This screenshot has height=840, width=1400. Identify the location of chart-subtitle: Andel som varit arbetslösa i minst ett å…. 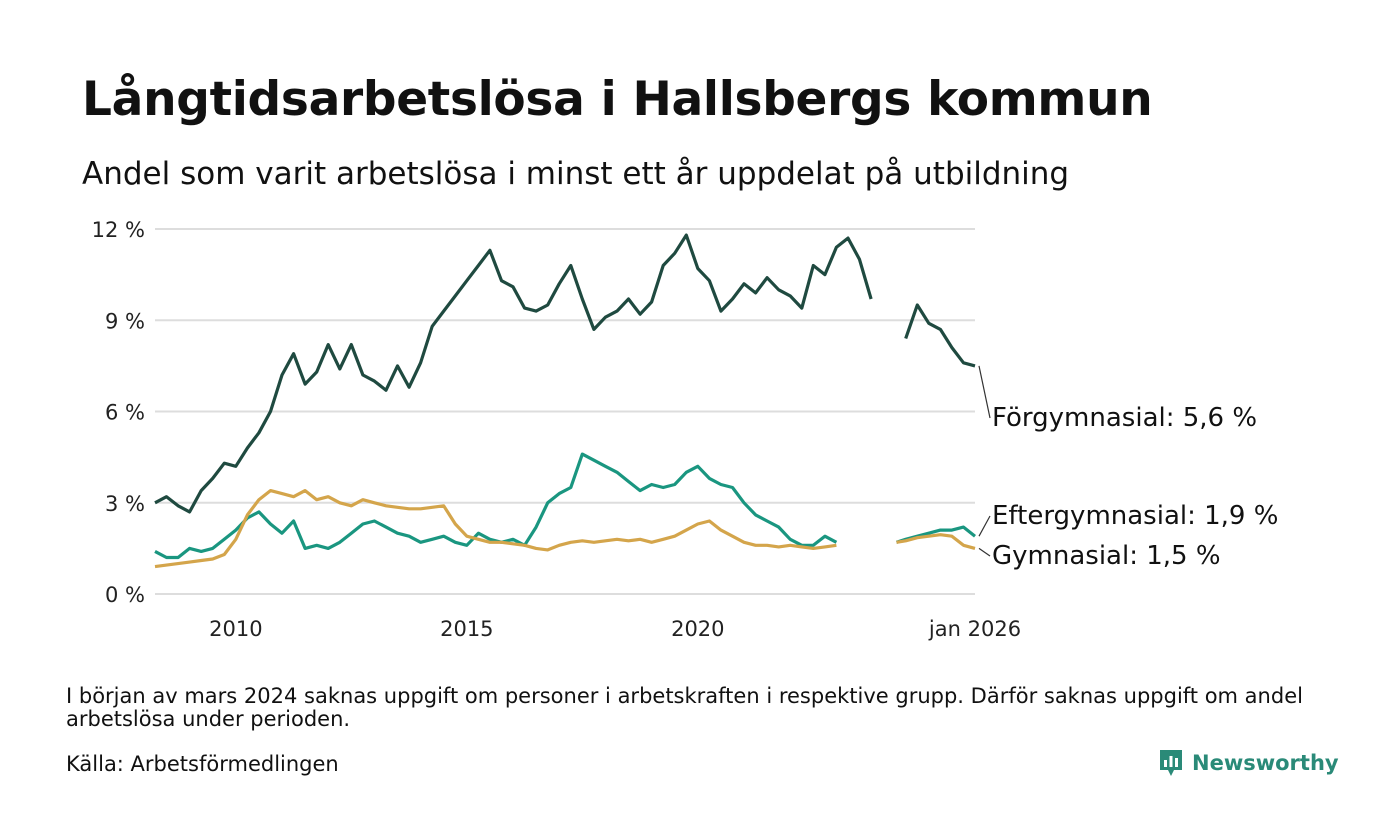
(576, 174).